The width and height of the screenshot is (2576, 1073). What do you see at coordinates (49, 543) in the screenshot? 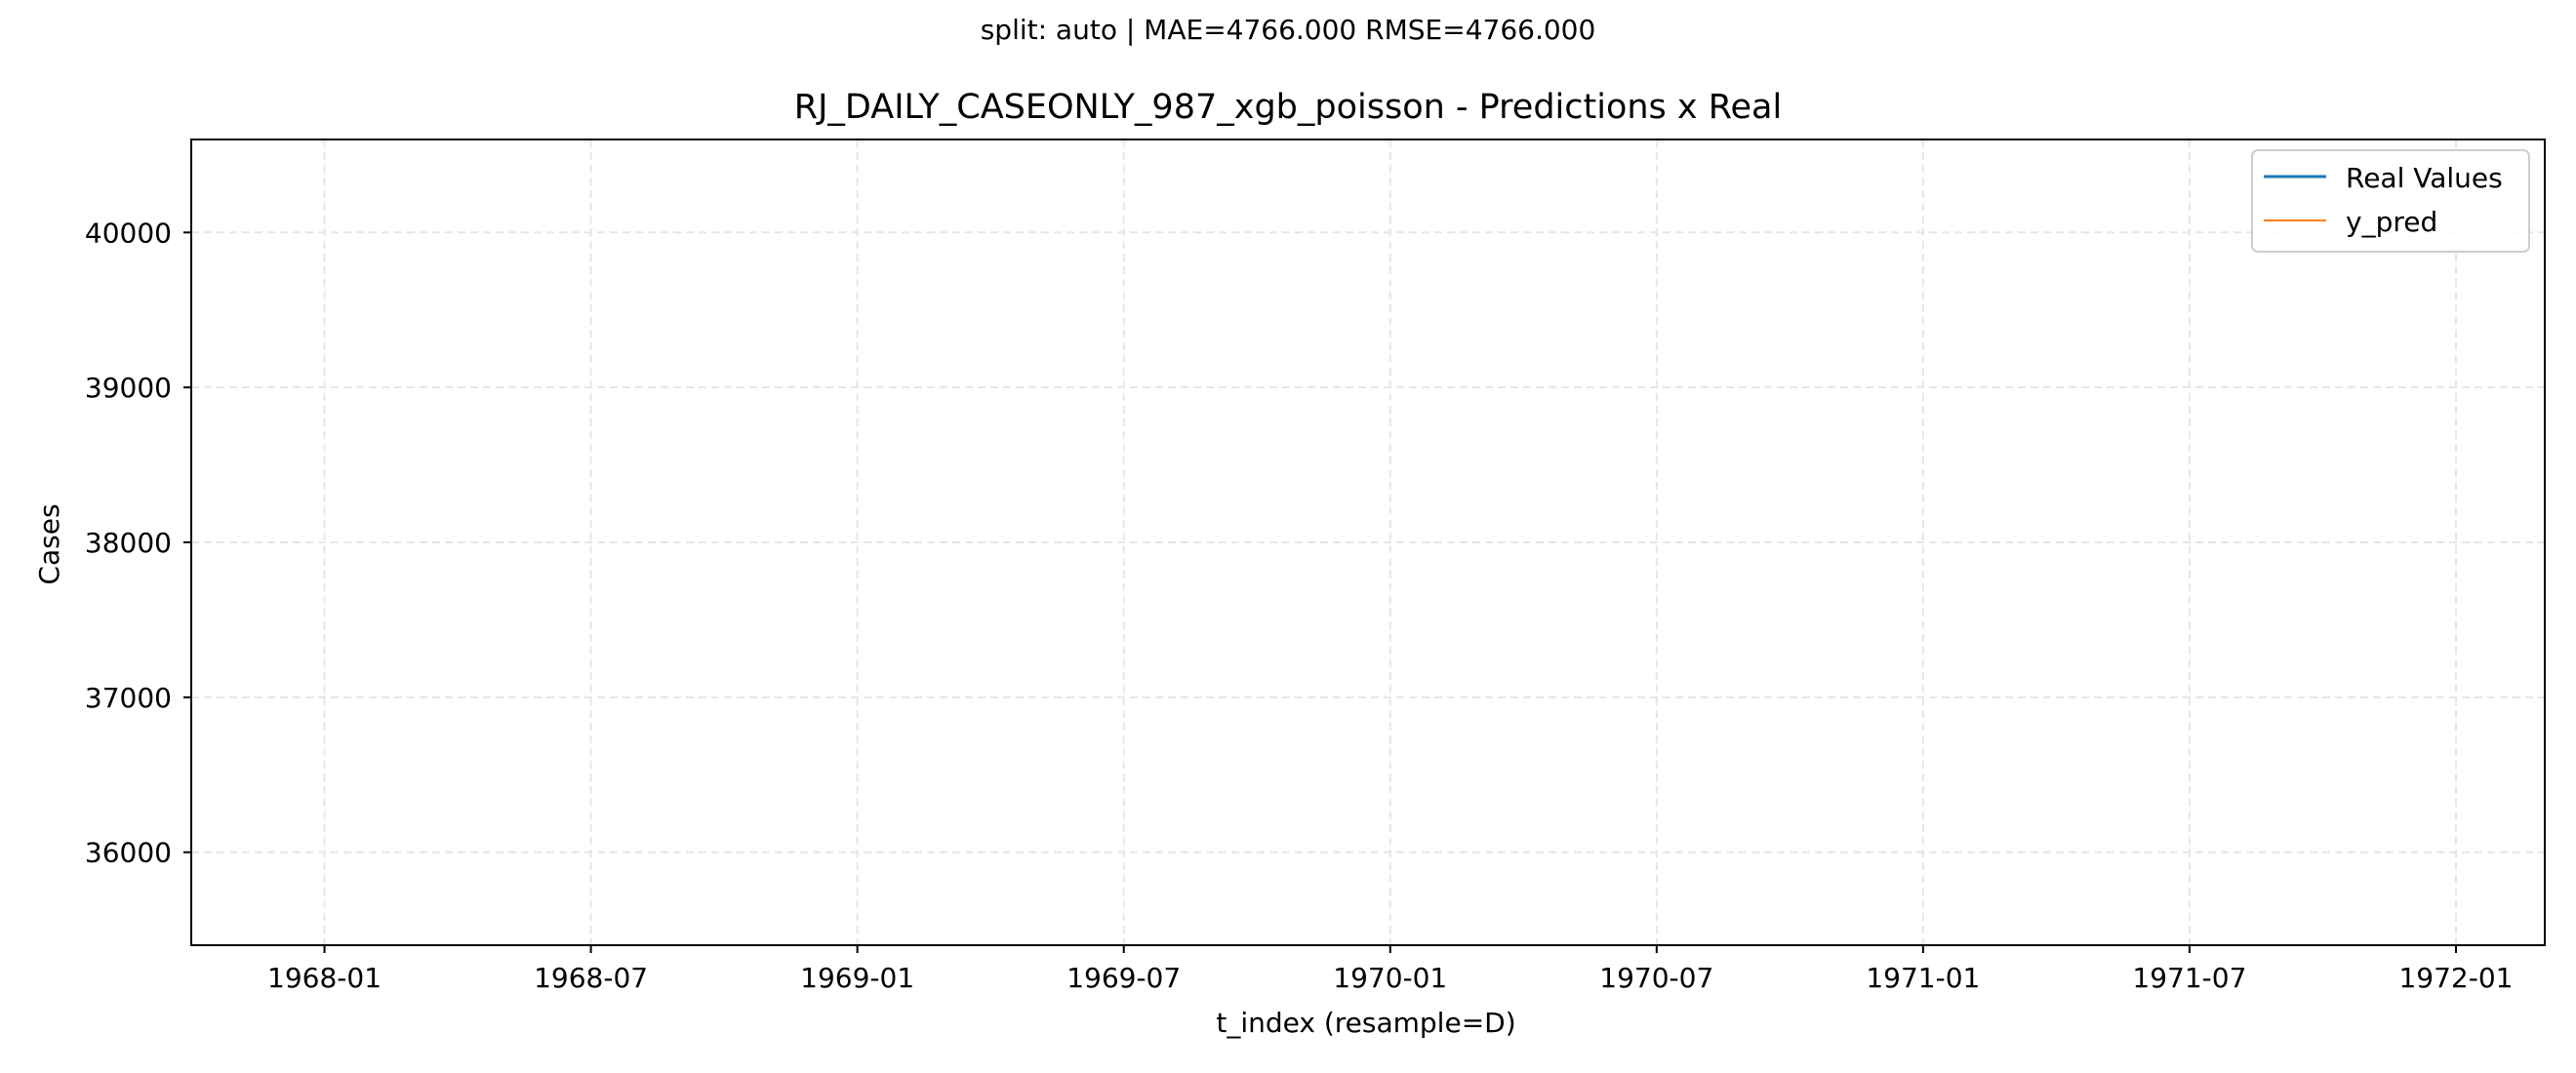
I see `y-axis-label: Cases` at bounding box center [49, 543].